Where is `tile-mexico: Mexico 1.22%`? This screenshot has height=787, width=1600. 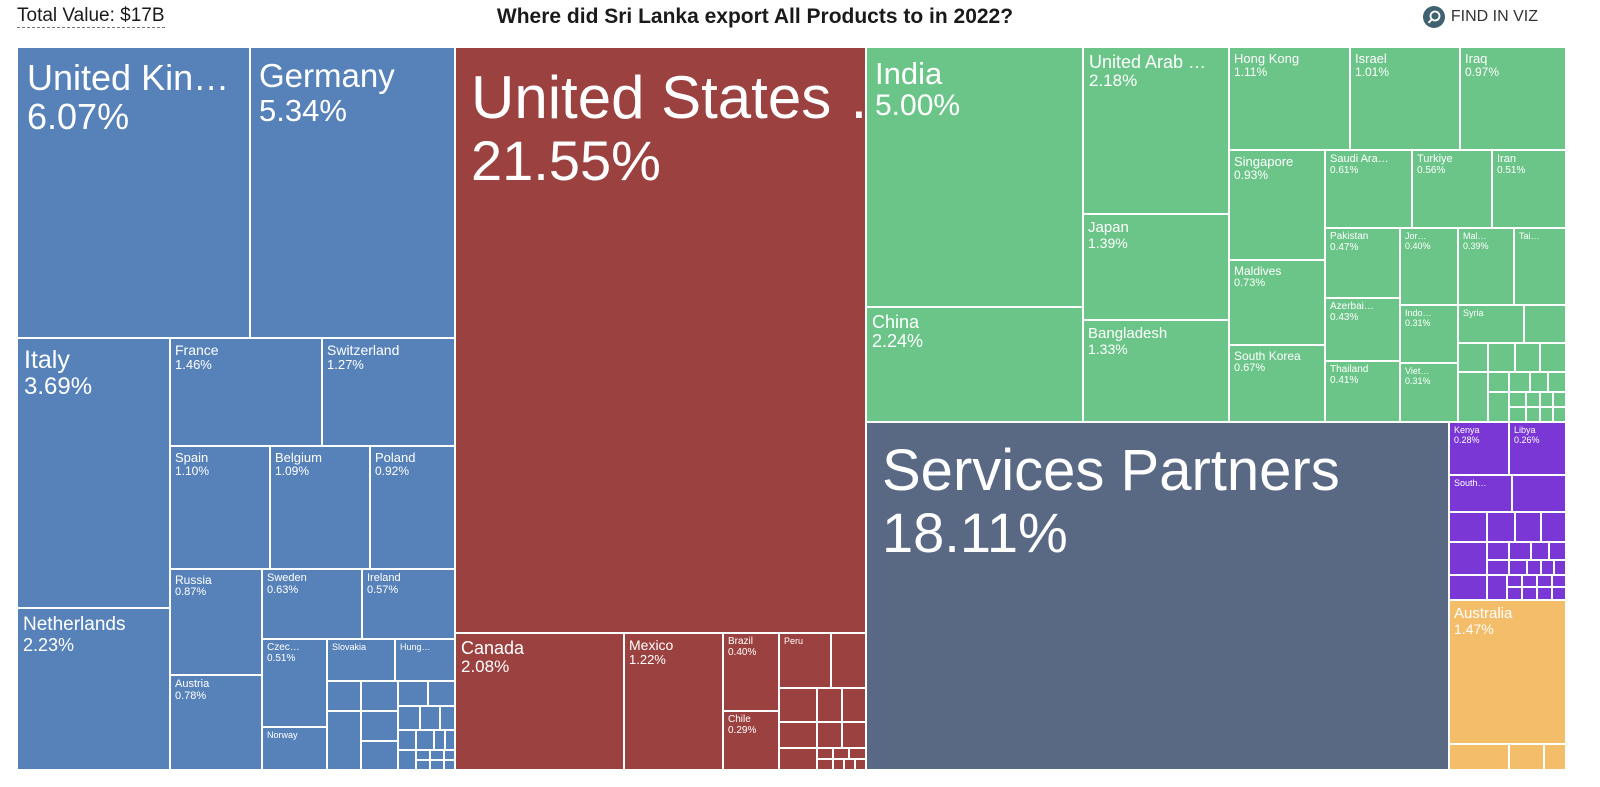 tile-mexico: Mexico 1.22% is located at coordinates (673, 701).